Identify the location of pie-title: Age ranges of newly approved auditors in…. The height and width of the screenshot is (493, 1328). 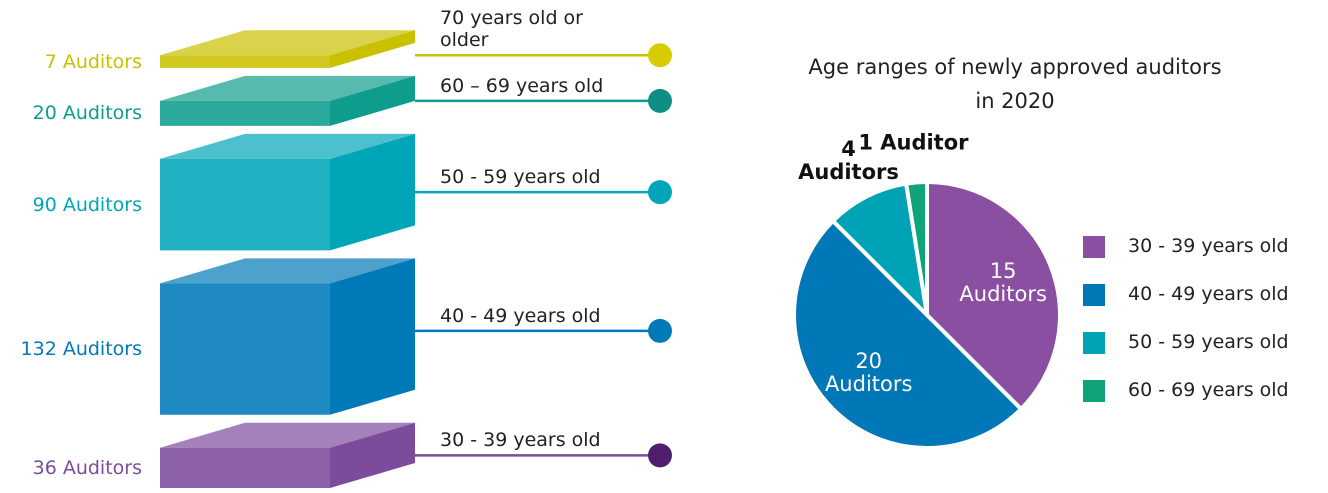
(1015, 84).